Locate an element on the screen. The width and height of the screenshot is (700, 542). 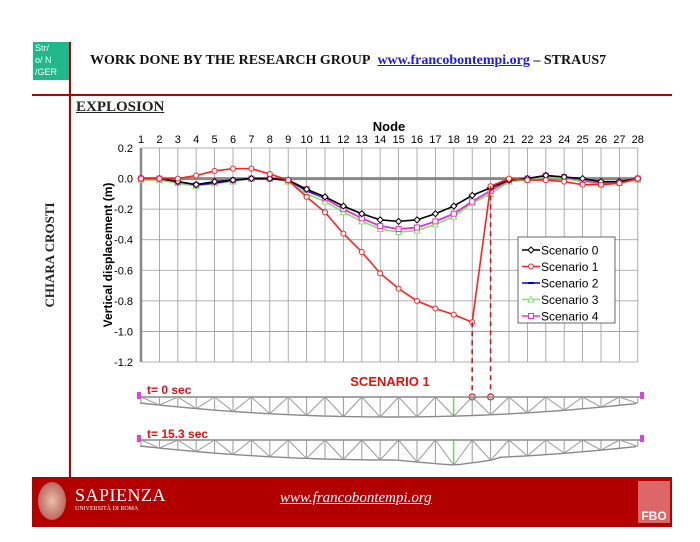
logo-line: /GER is located at coordinates (46, 72).